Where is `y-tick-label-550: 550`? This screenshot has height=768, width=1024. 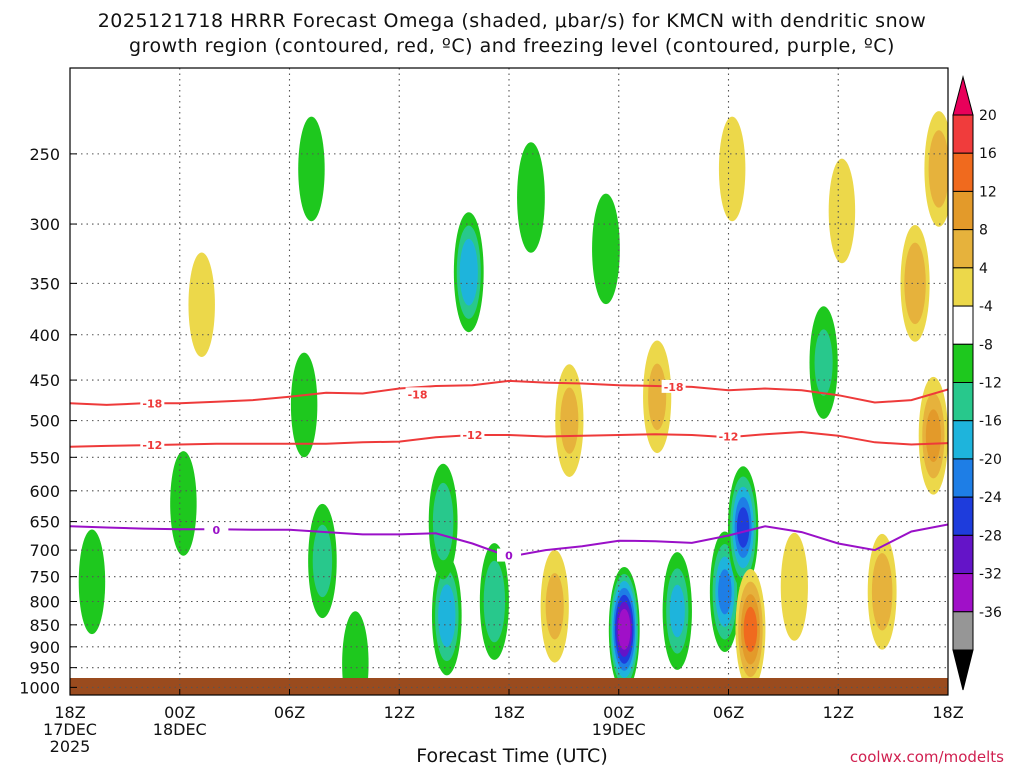
y-tick-label-550: 550 is located at coordinates (44, 457).